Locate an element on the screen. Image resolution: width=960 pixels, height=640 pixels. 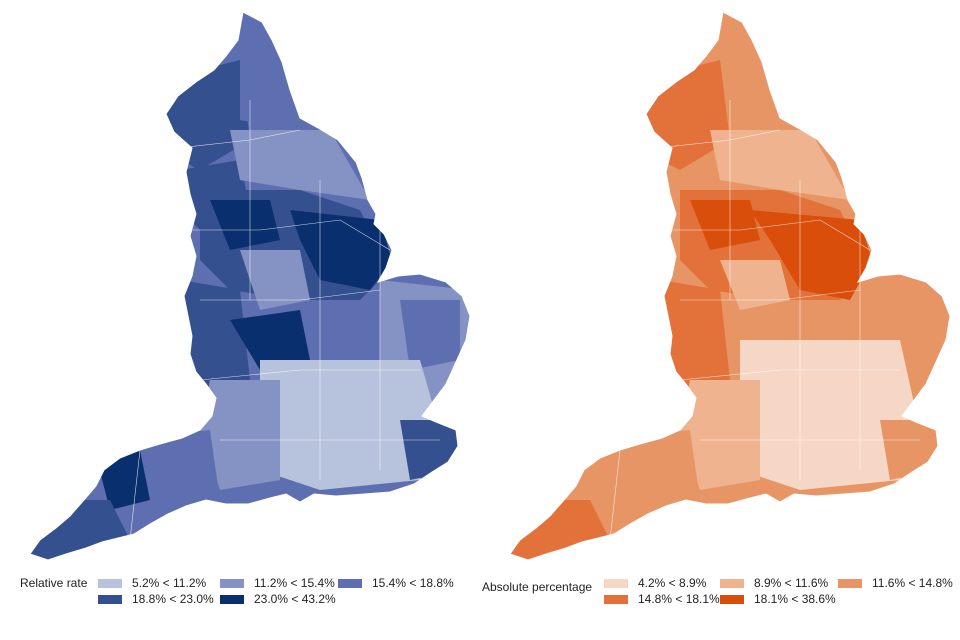
legend-item-5: 18.1% < 38.6% is located at coordinates (778, 599).